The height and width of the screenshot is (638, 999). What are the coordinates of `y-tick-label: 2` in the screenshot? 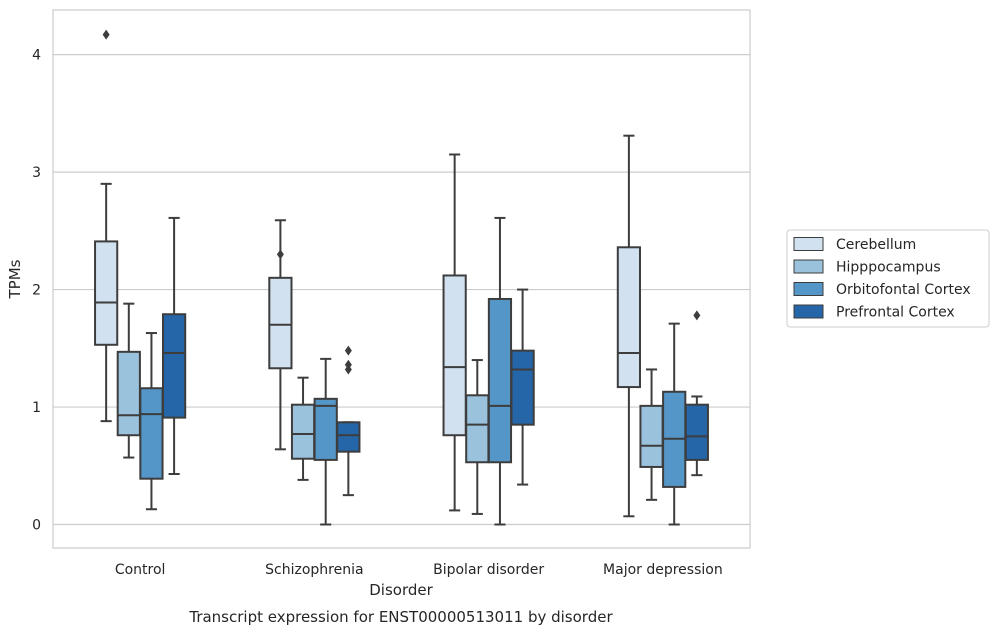 It's located at (36, 291).